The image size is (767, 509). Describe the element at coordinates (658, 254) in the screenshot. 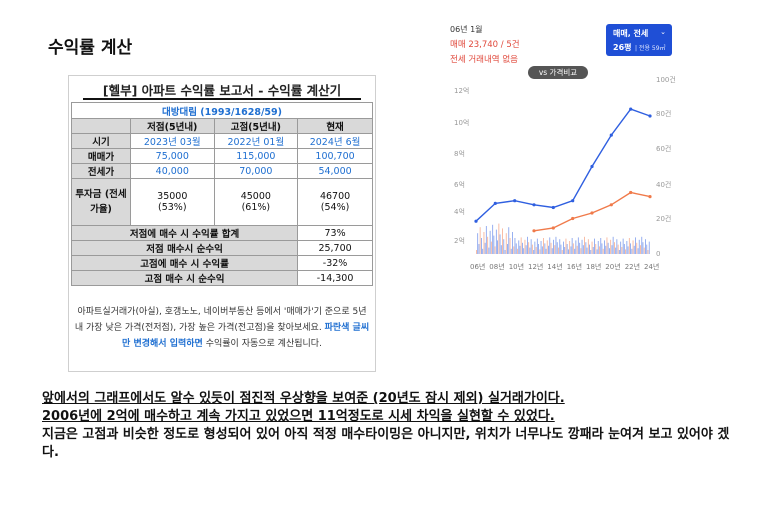

I see `y-tick-right: 0` at that location.